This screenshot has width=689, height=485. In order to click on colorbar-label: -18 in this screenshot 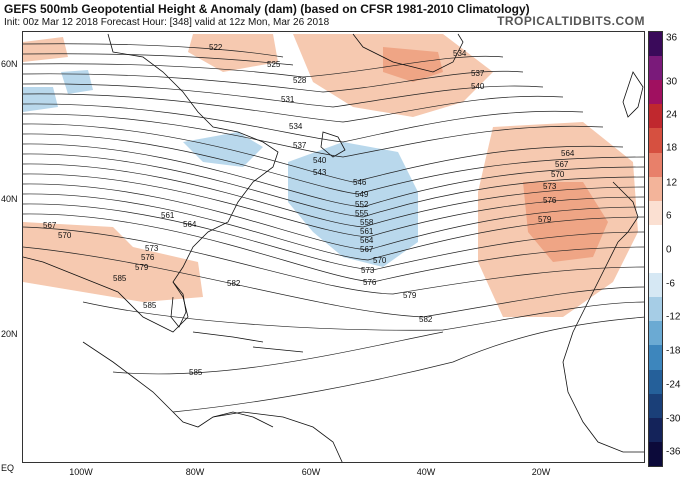, I will do `click(673, 351)`.